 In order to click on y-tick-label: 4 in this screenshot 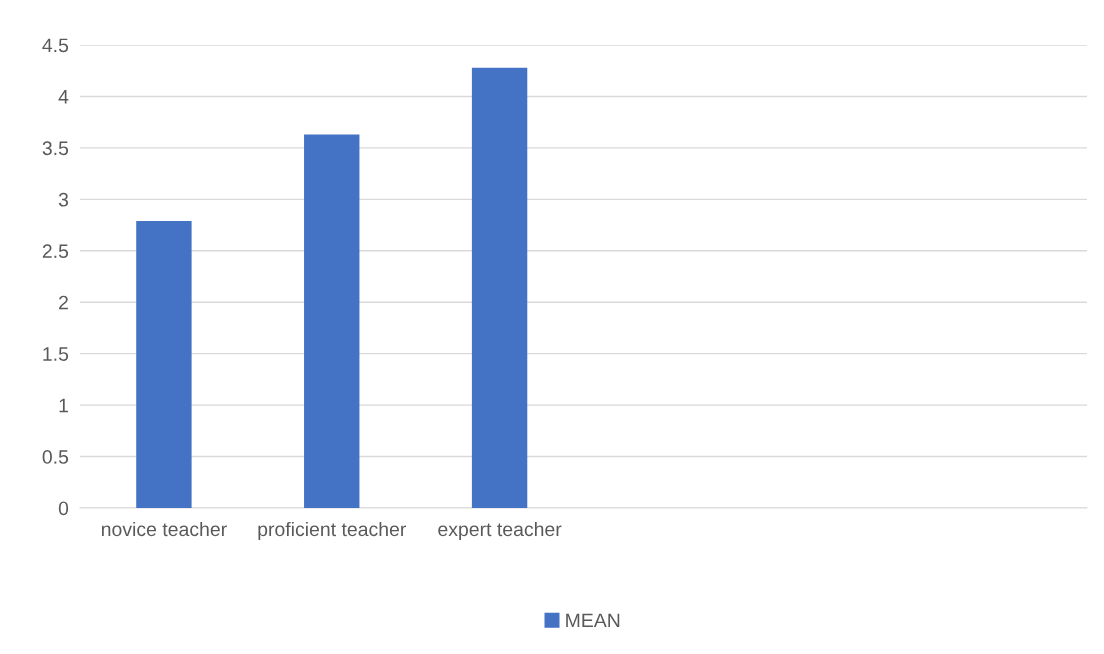, I will do `click(63, 97)`.